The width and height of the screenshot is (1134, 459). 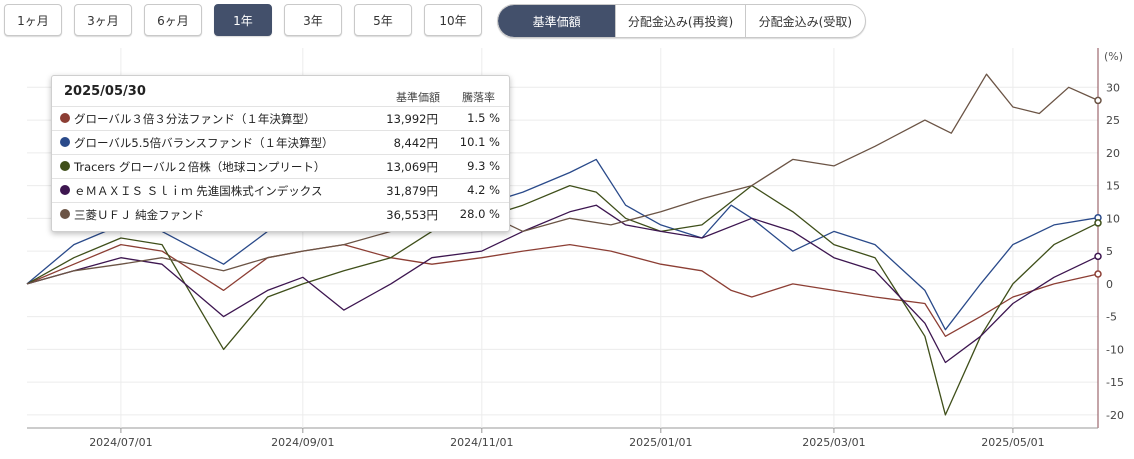 What do you see at coordinates (1113, 186) in the screenshot?
I see `y-tick-label: 15` at bounding box center [1113, 186].